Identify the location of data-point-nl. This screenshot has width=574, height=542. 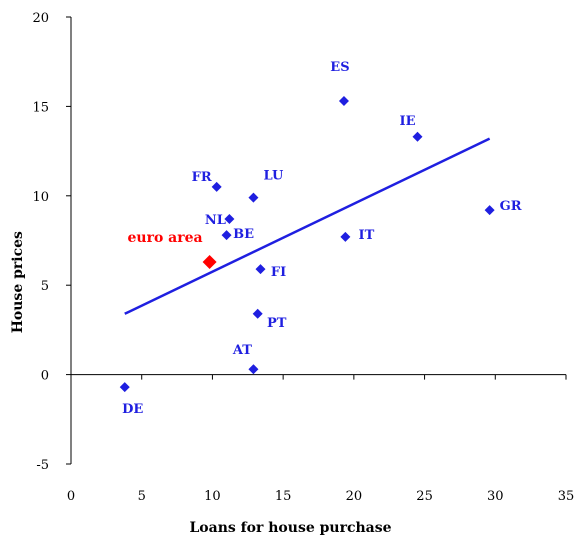
(229, 219).